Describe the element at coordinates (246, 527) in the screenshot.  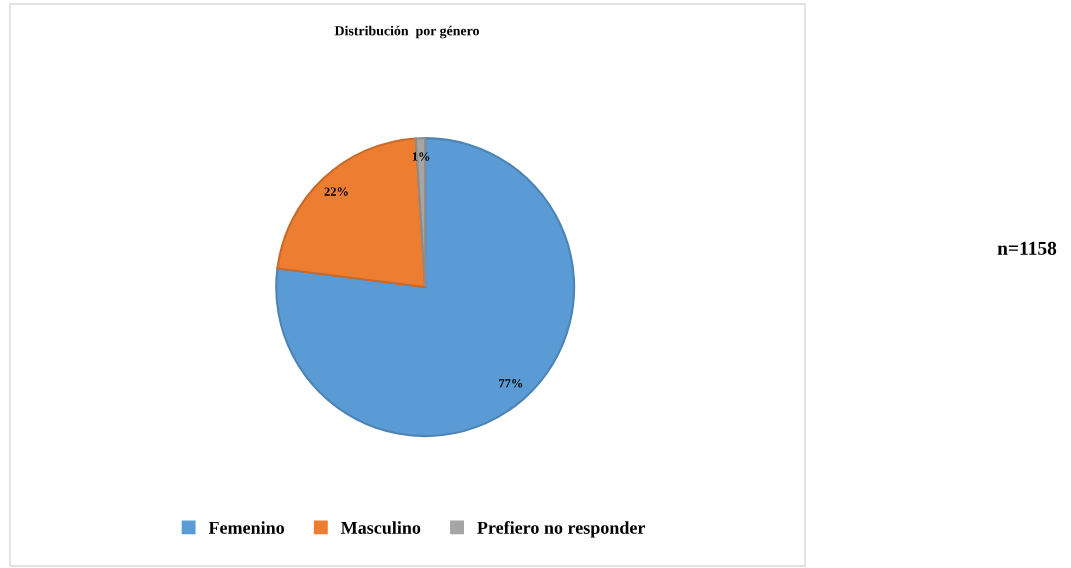
I see `legend-label: Femenino` at that location.